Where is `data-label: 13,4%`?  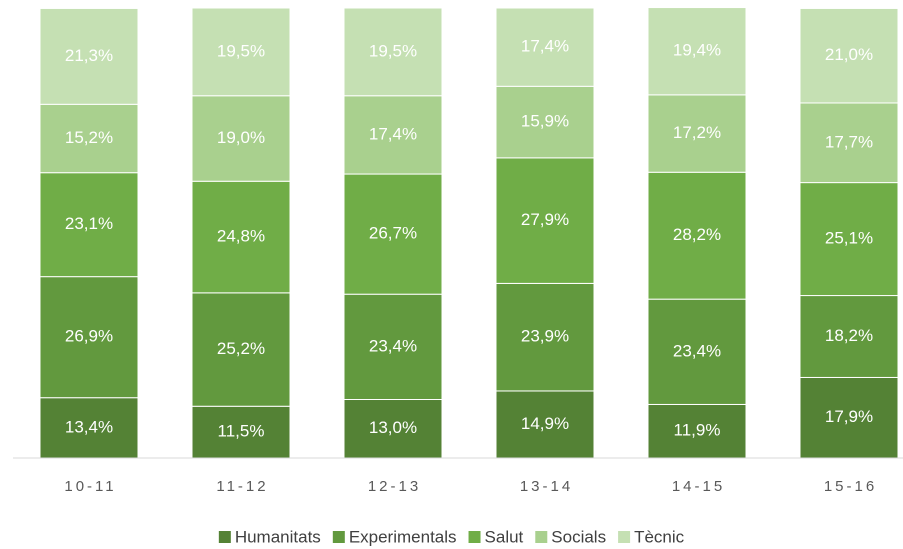 data-label: 13,4% is located at coordinates (89, 426).